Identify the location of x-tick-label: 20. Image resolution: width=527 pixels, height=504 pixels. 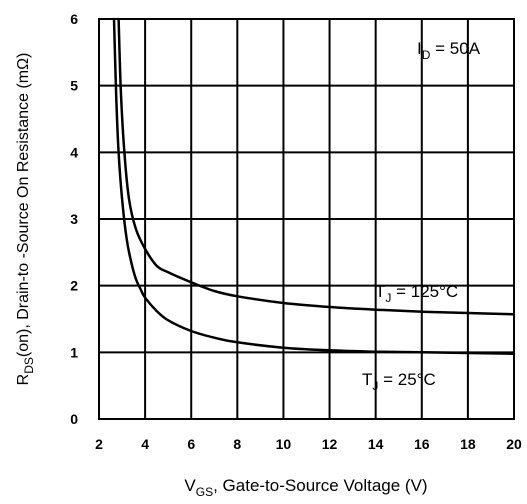
(514, 444).